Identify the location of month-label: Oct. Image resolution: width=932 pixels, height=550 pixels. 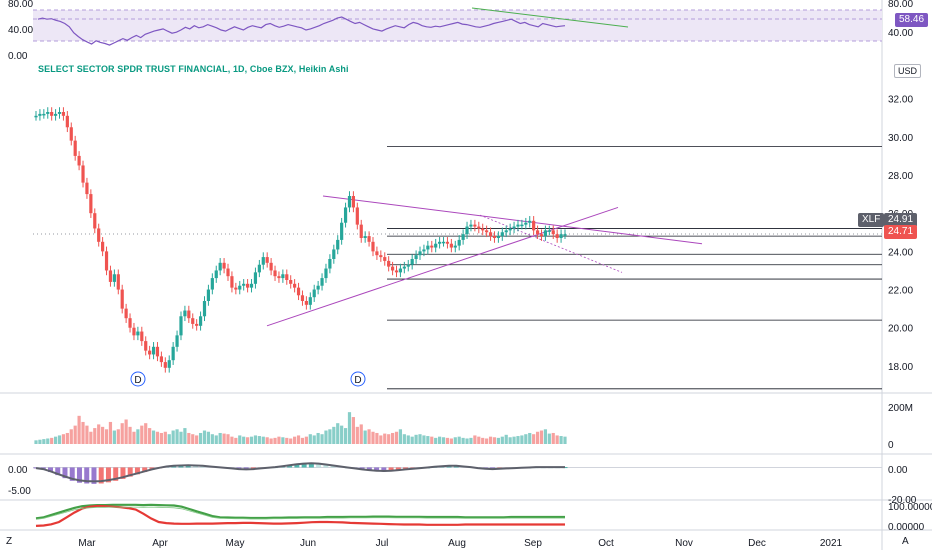
(606, 543).